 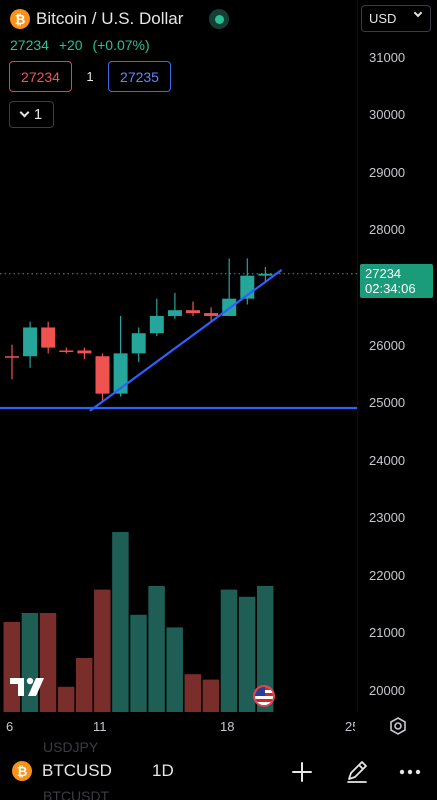 What do you see at coordinates (29, 45) in the screenshot?
I see `last-price: 27234` at bounding box center [29, 45].